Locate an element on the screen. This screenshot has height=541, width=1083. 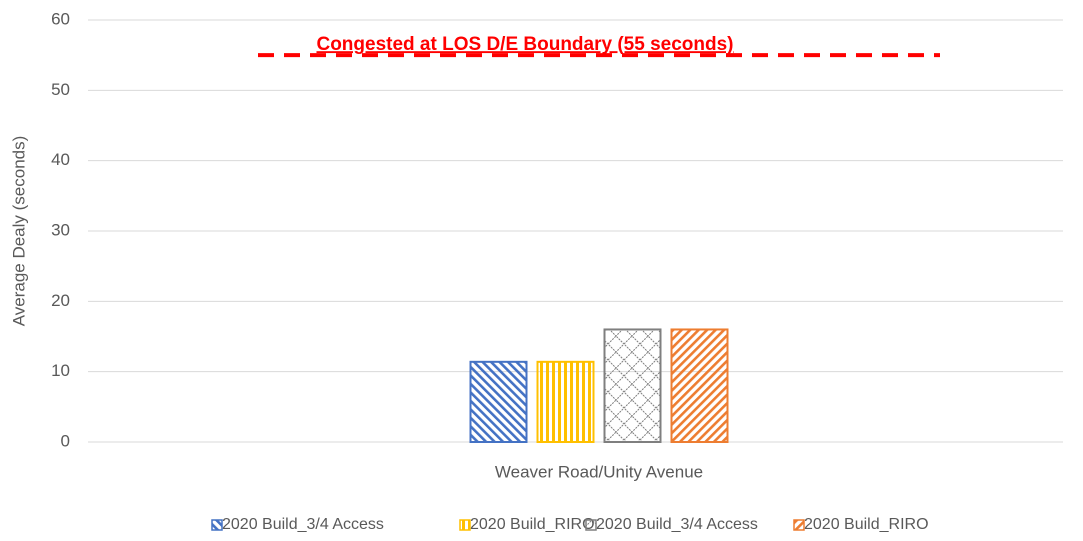
x-tick-label: Weaver Road/Unity Avenue is located at coordinates (599, 471).